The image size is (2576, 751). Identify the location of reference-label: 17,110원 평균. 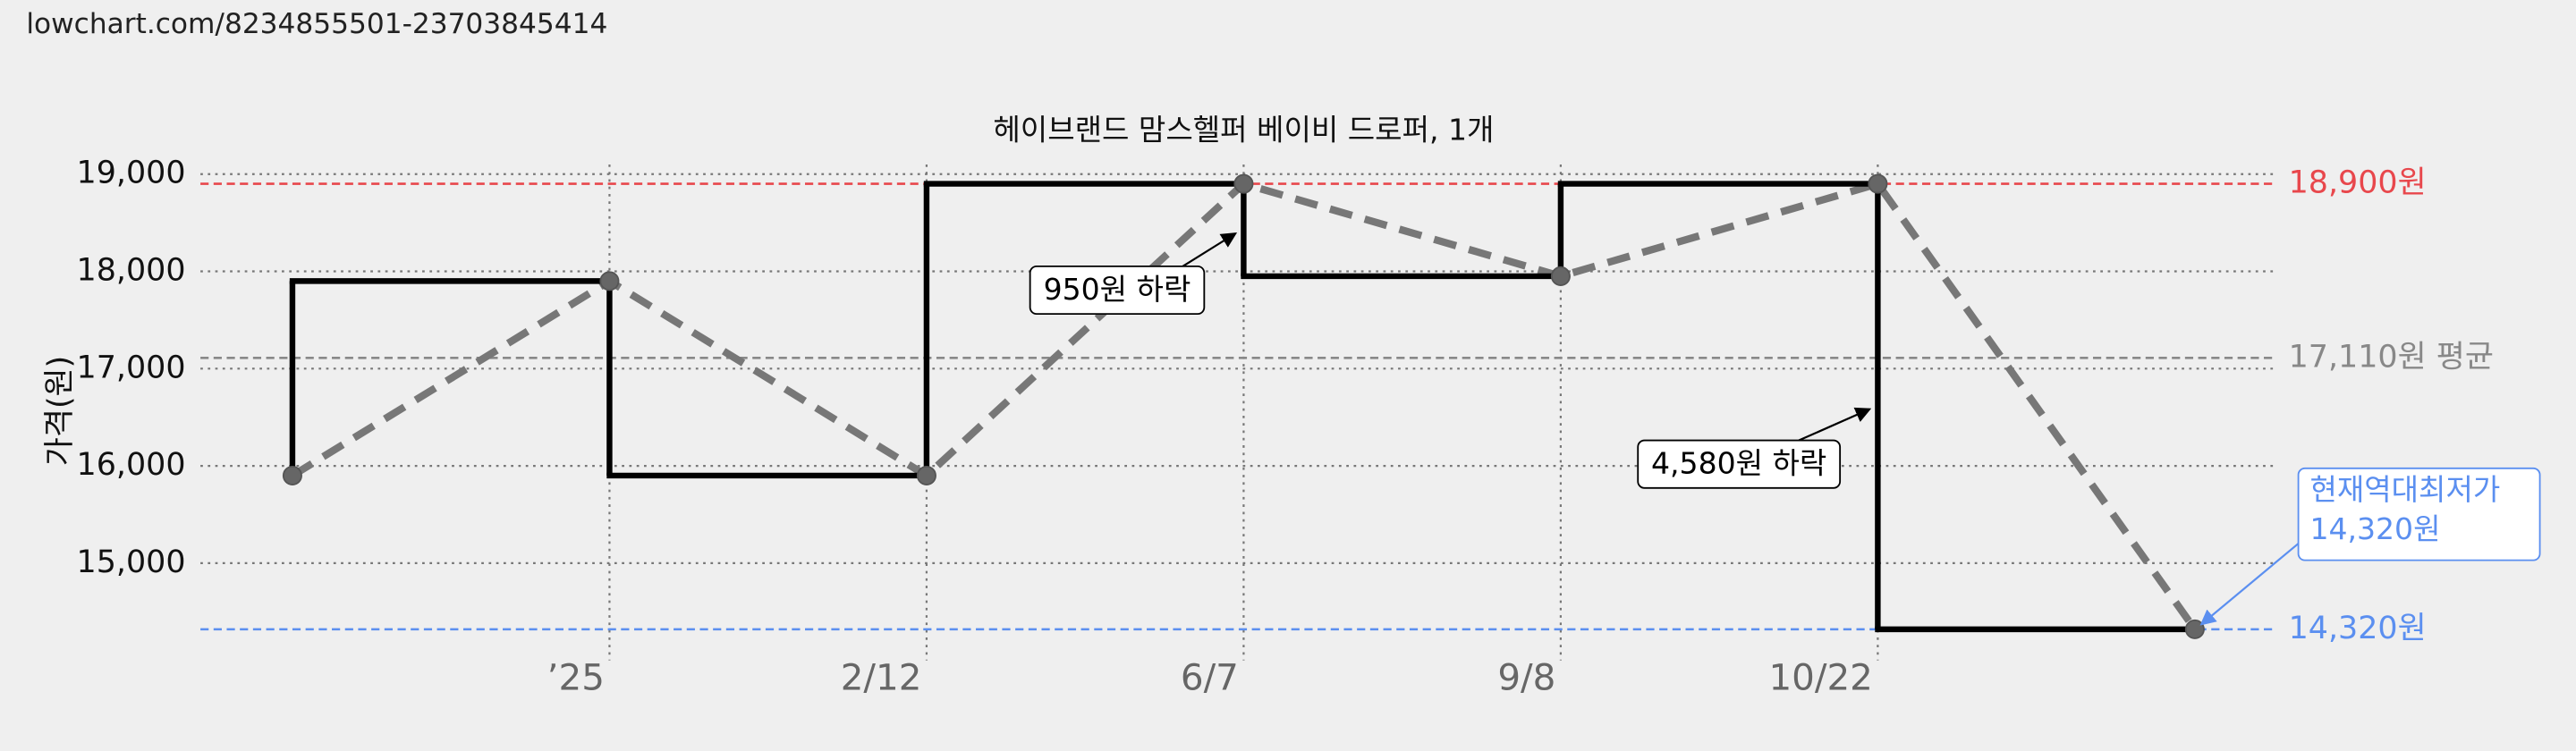
(2391, 357).